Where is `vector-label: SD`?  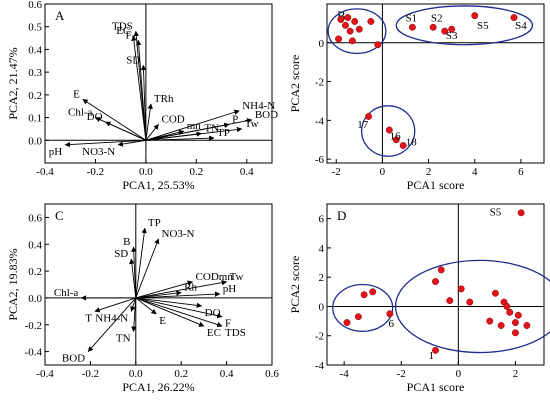
vector-label: SD is located at coordinates (133, 60).